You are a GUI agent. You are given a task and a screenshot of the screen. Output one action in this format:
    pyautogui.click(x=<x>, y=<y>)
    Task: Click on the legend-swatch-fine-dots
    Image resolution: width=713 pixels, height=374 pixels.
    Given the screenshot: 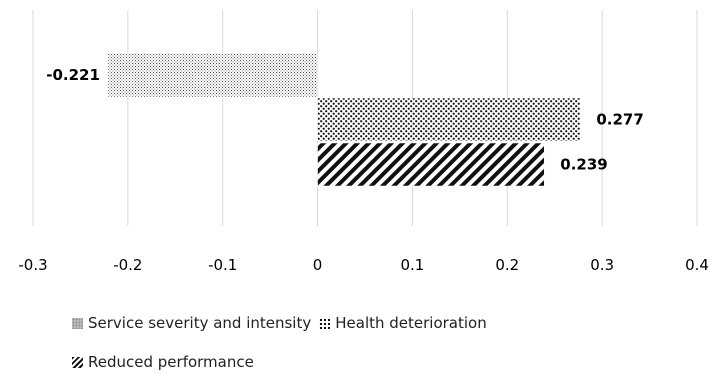 What is the action you would take?
    pyautogui.click(x=77, y=323)
    